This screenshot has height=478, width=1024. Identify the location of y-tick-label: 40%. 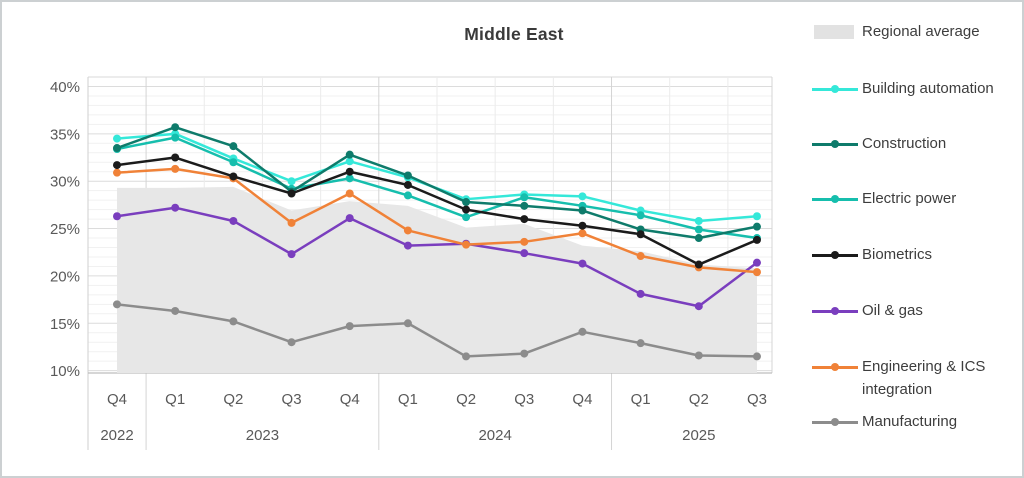
(65, 87).